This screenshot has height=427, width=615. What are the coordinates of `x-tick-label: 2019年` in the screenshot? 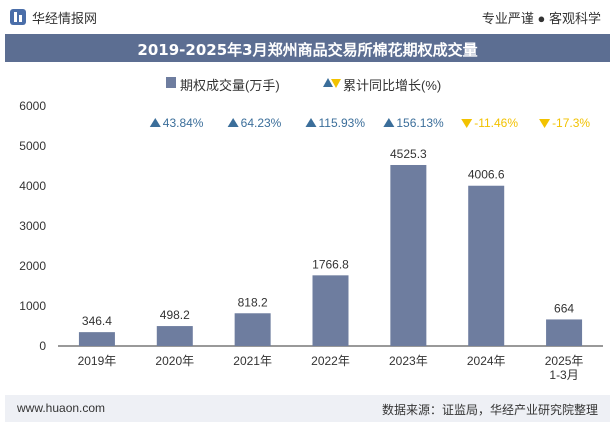 It's located at (97, 361).